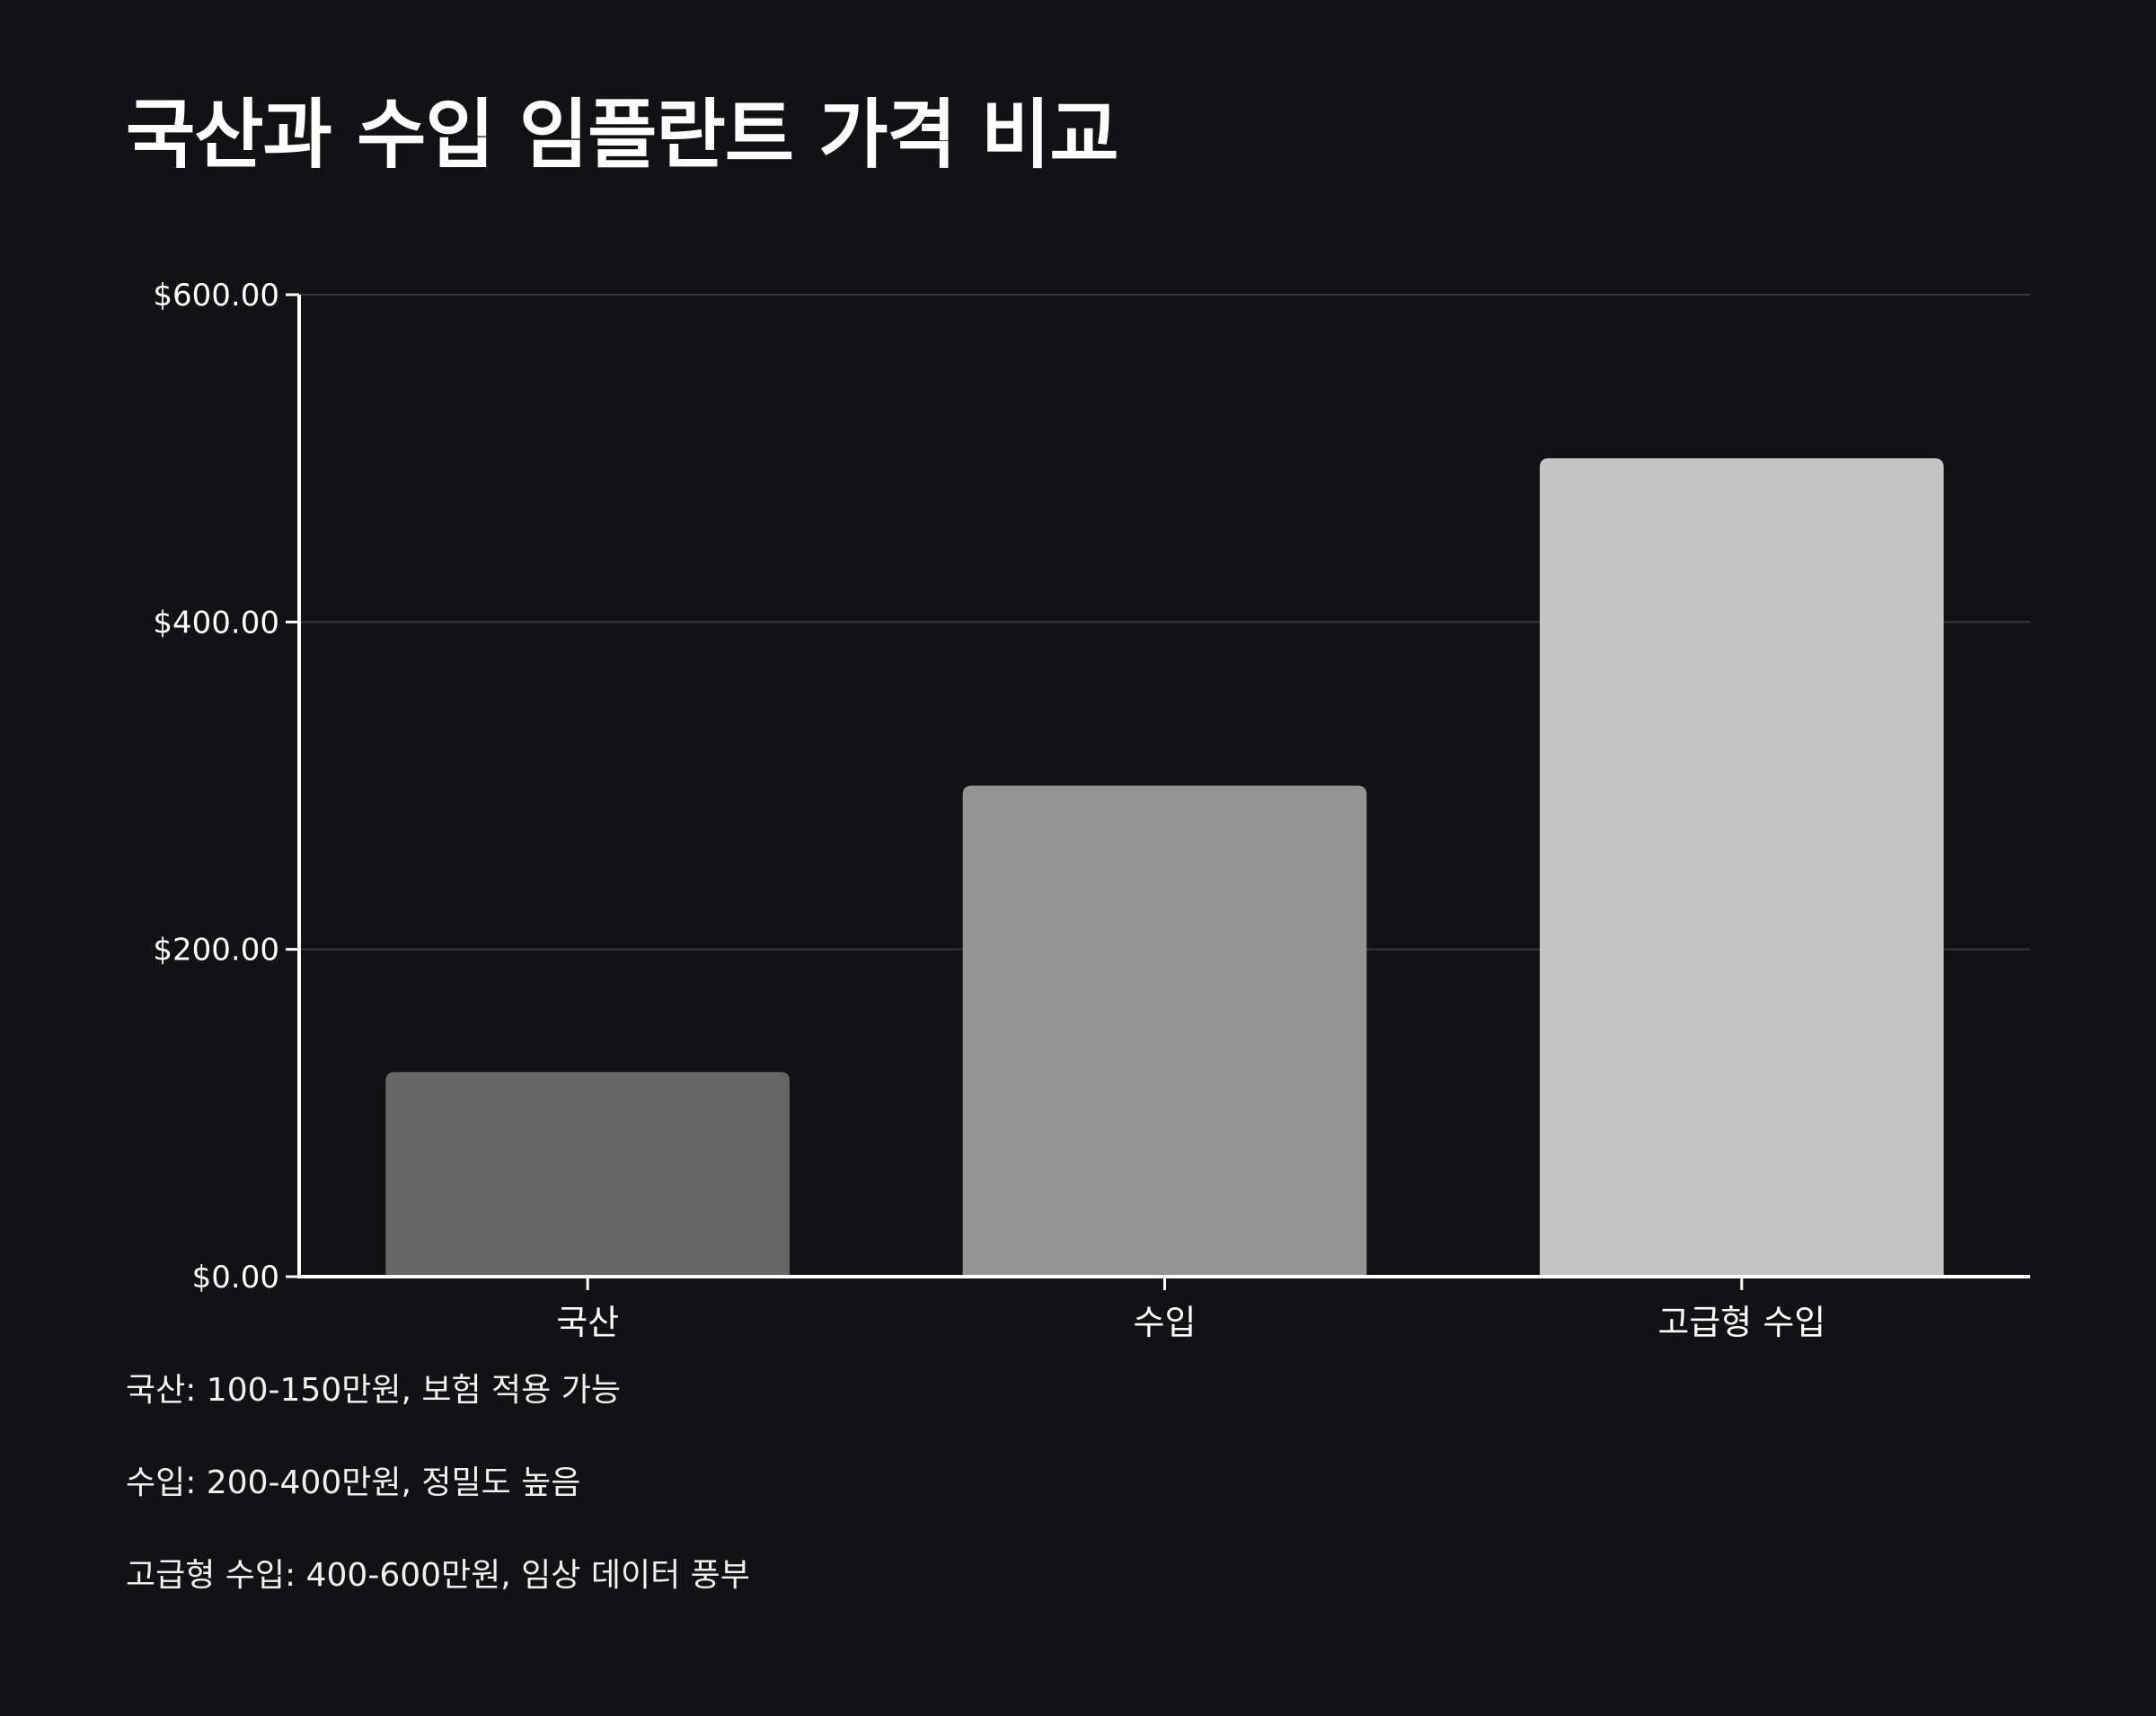  Describe the element at coordinates (1741, 1322) in the screenshot. I see `x-tick-label: 고급형 수입` at that location.